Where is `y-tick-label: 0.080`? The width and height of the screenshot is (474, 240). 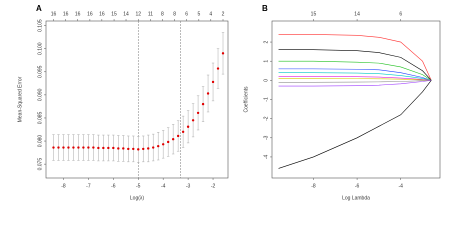 y-tick-label: 0.080 is located at coordinates (40, 141).